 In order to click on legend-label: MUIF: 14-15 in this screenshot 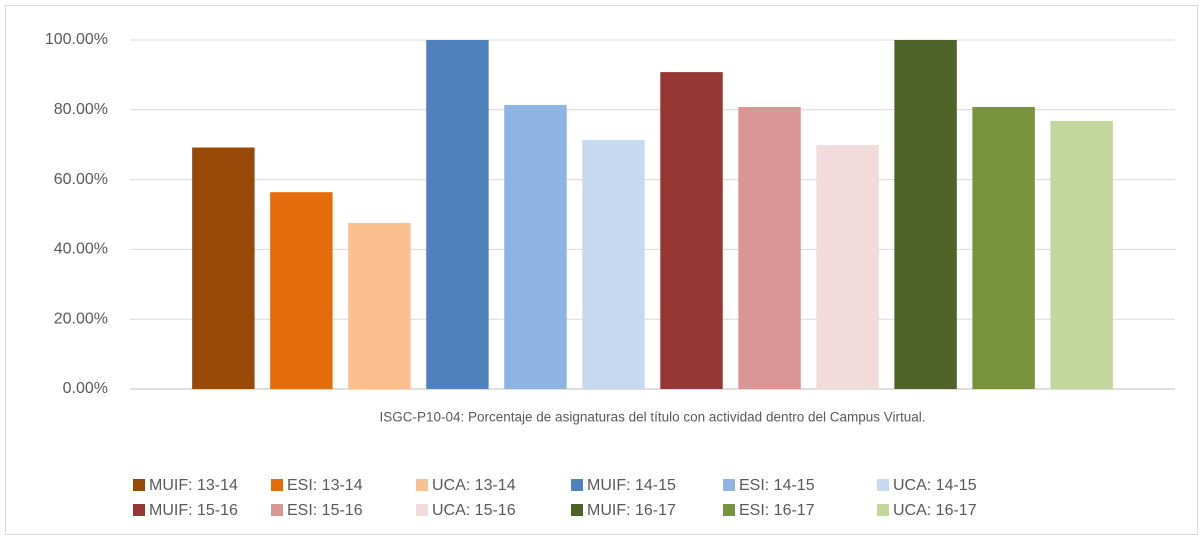, I will do `click(631, 485)`.